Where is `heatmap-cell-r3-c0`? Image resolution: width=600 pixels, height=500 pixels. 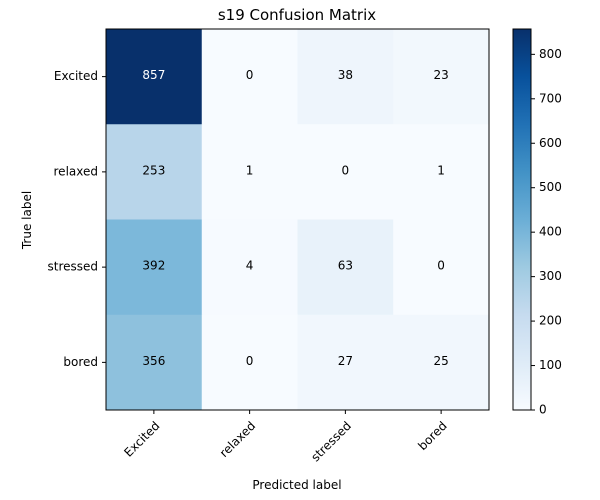
heatmap-cell-r3-c0 is located at coordinates (154, 362).